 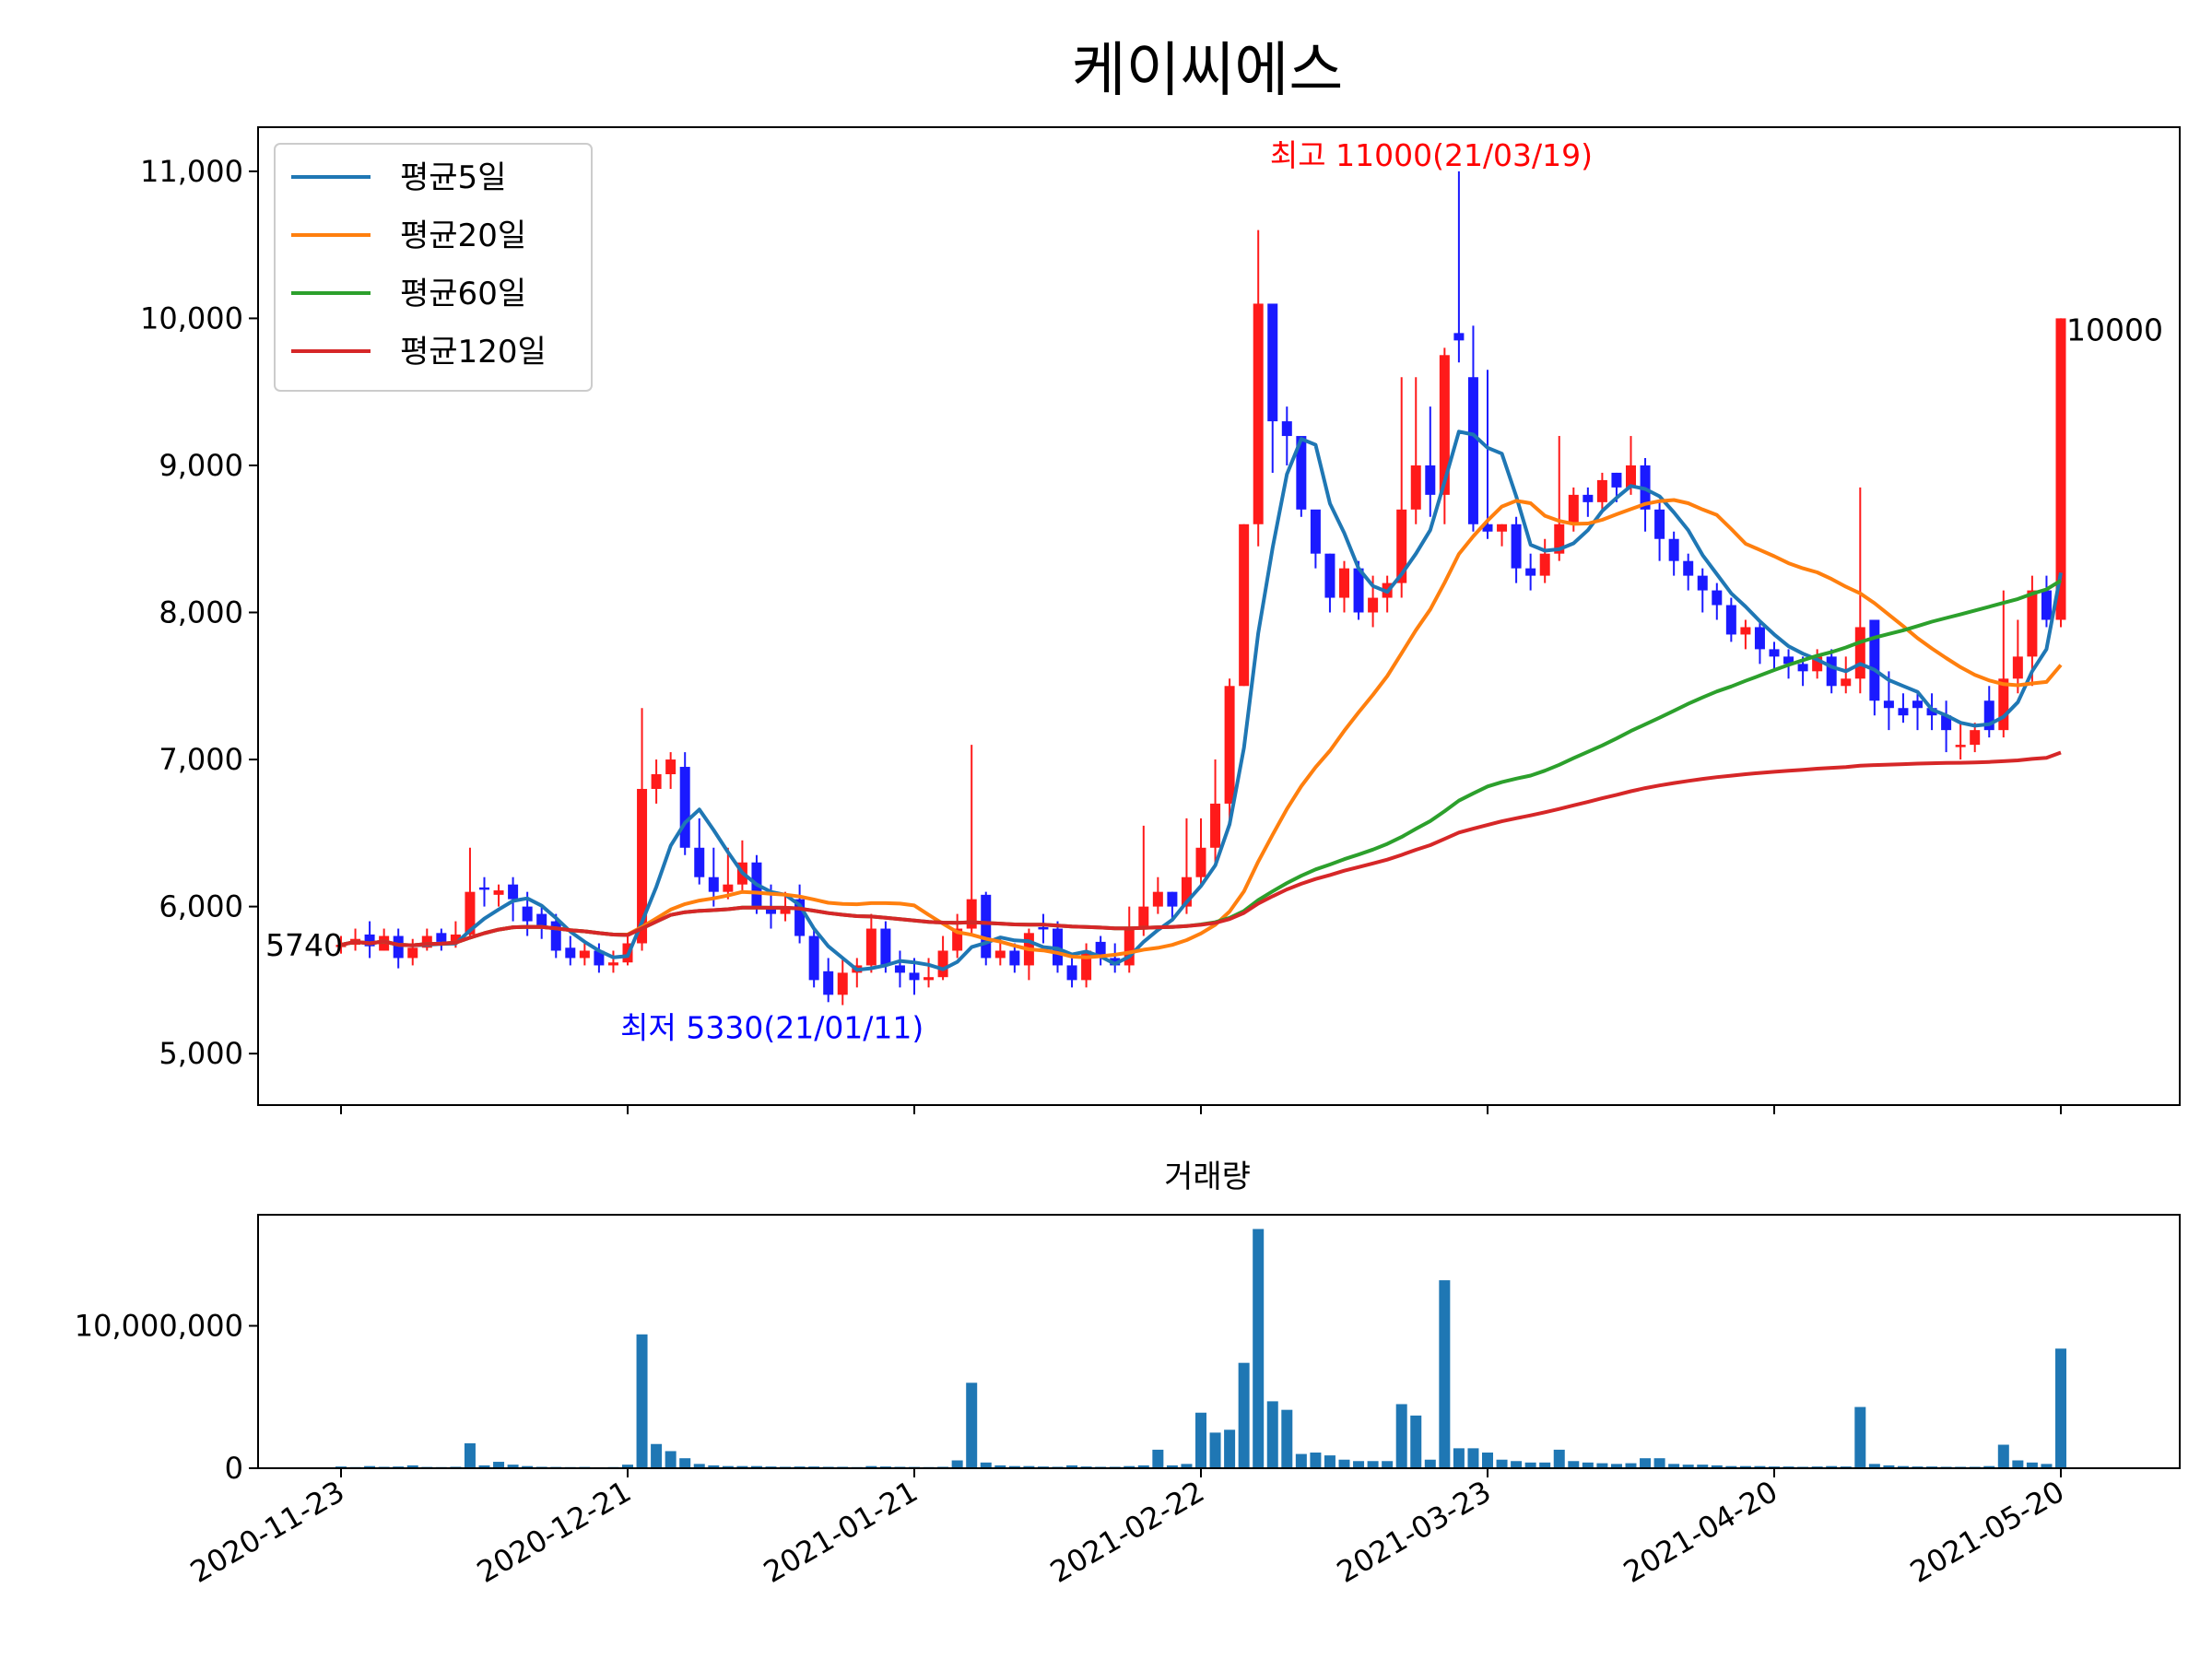 I want to click on price-tick-label: 10,000, so click(x=191, y=317).